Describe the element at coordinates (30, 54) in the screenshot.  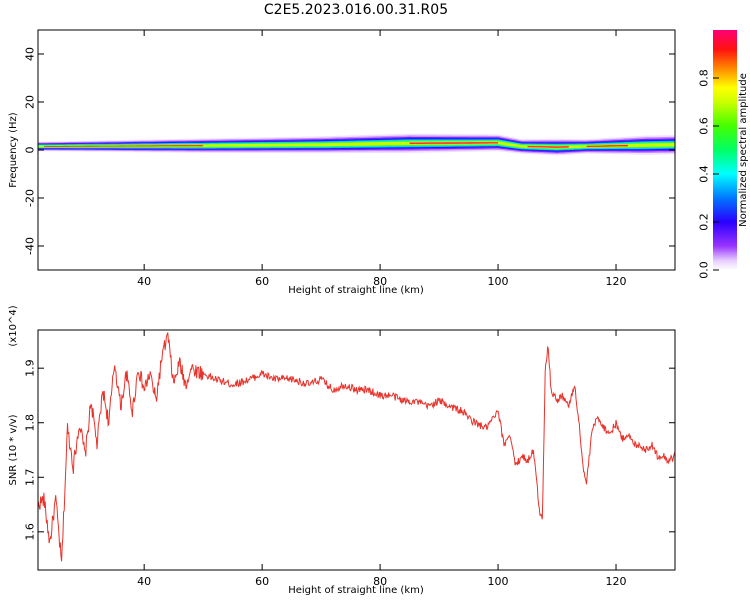
I see `spectrogram-ytick-label: 40` at that location.